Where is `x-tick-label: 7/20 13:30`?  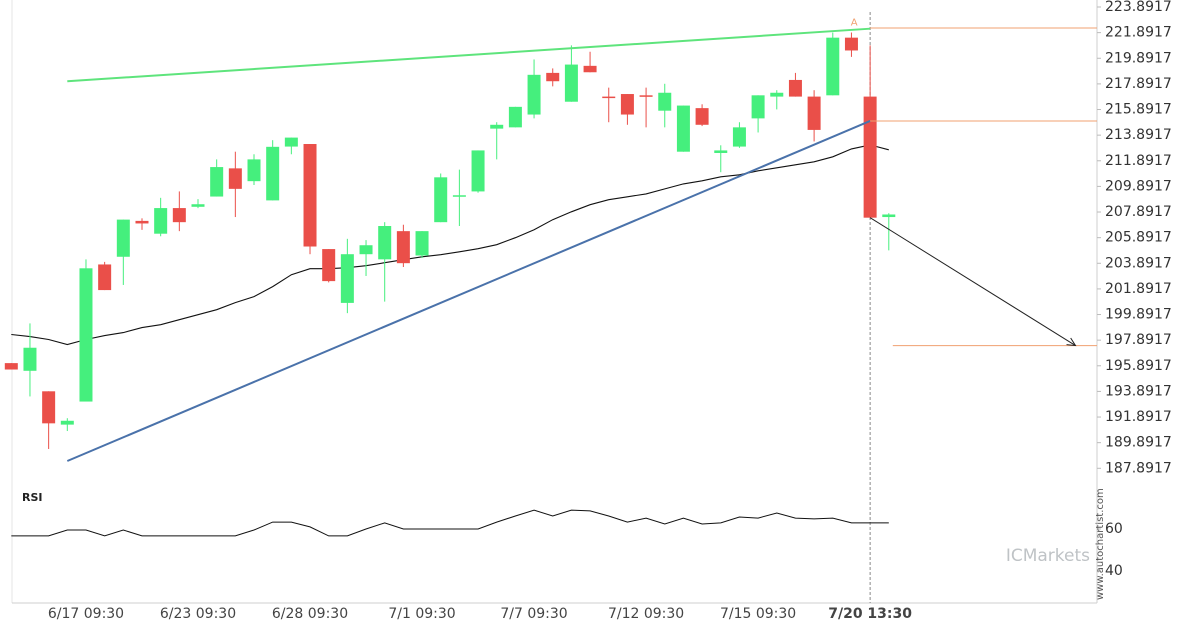 x-tick-label: 7/20 13:30 is located at coordinates (870, 614).